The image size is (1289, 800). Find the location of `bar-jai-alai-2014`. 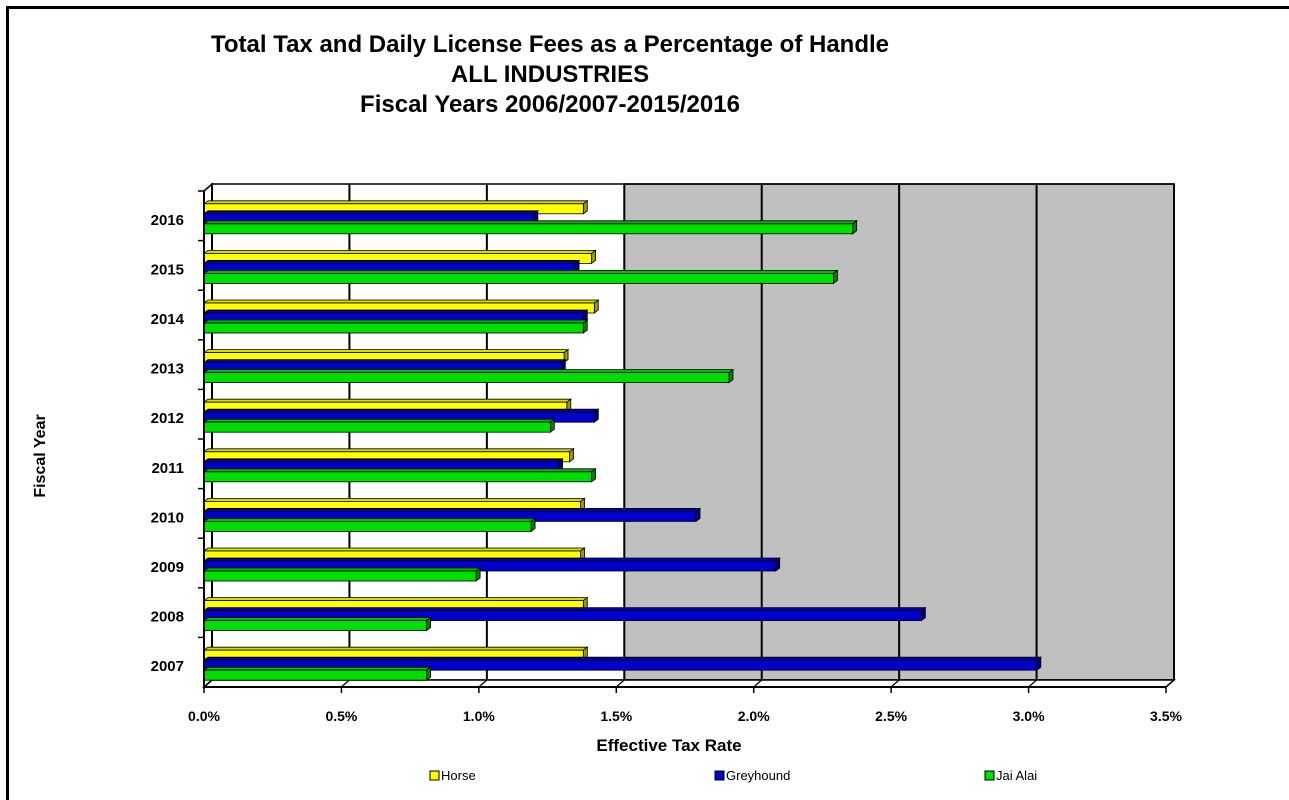

bar-jai-alai-2014 is located at coordinates (393, 328).